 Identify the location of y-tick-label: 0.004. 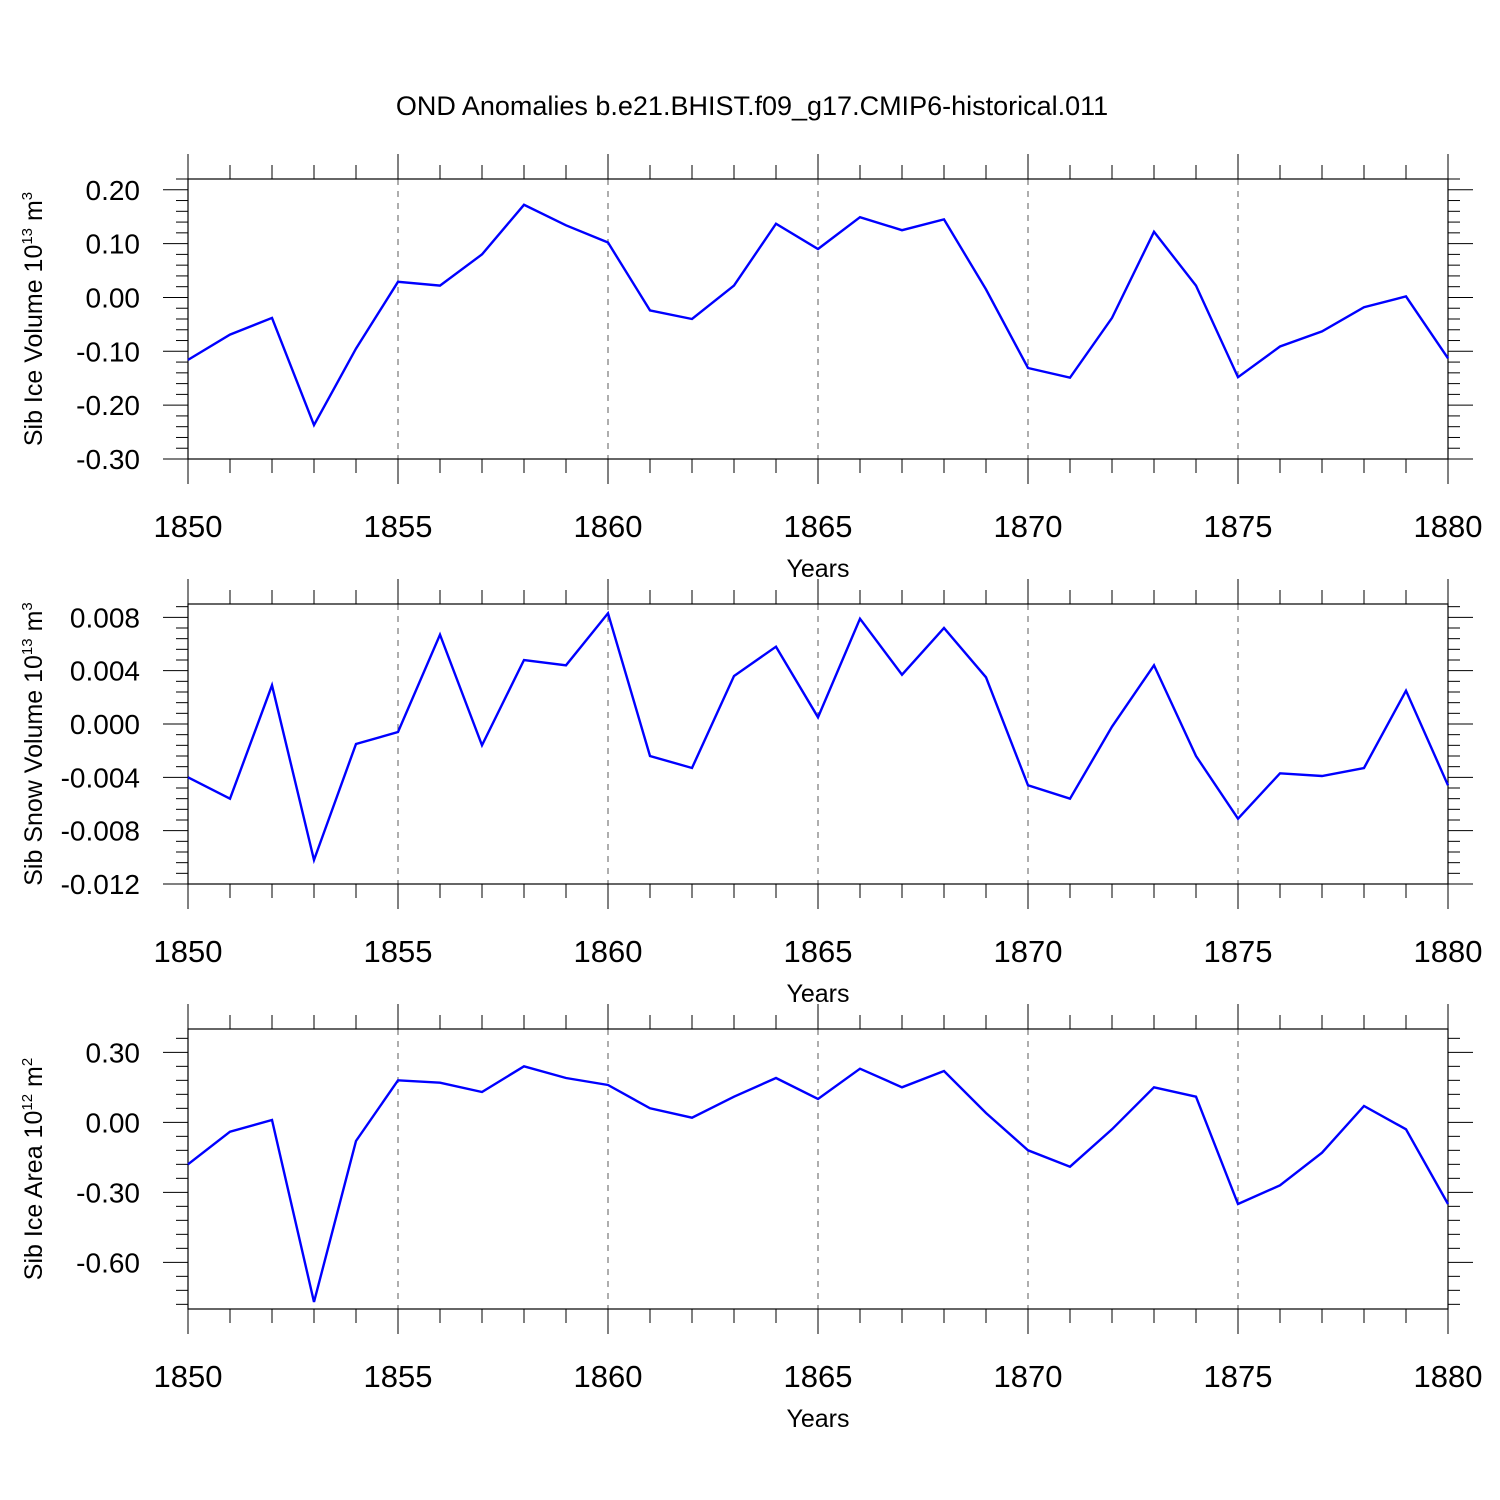
(105, 671).